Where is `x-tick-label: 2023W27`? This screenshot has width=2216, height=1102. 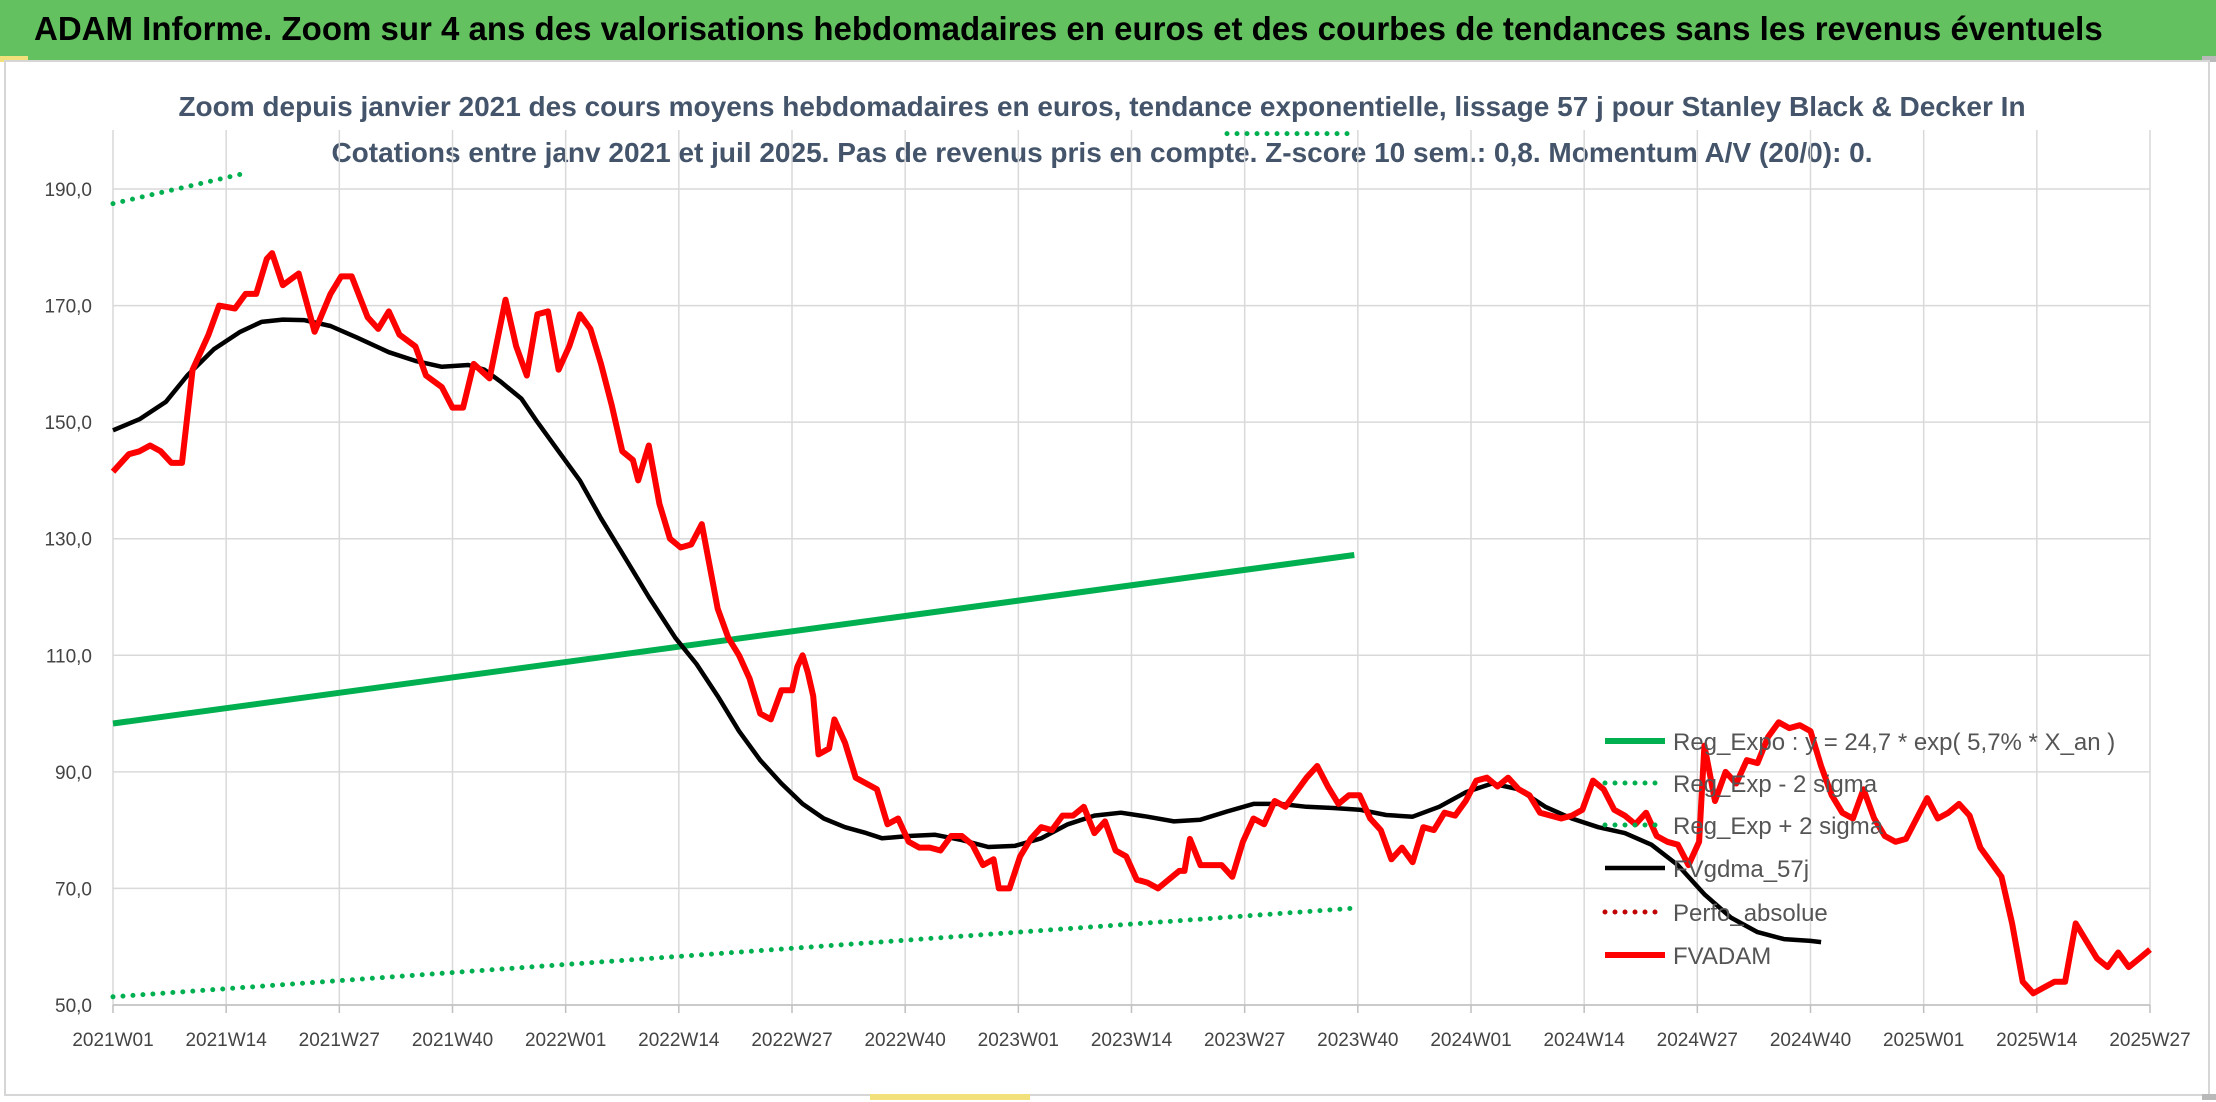
x-tick-label: 2023W27 is located at coordinates (1244, 1040).